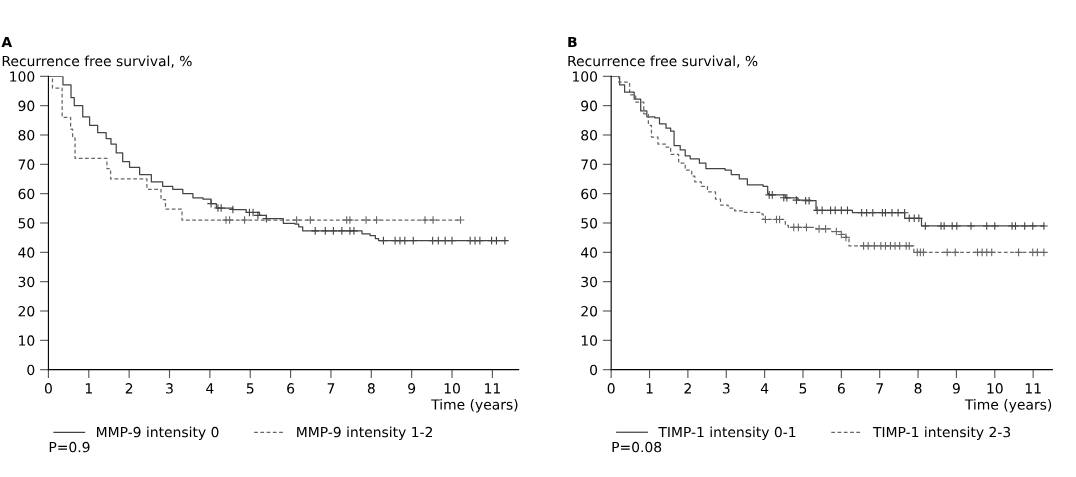 The width and height of the screenshot is (1076, 477). I want to click on chart-title: A, so click(7, 42).